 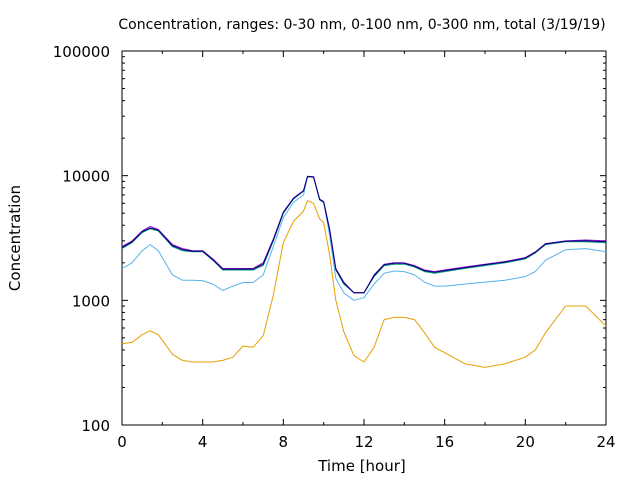 I want to click on y-tick-label: 100, so click(x=95, y=426).